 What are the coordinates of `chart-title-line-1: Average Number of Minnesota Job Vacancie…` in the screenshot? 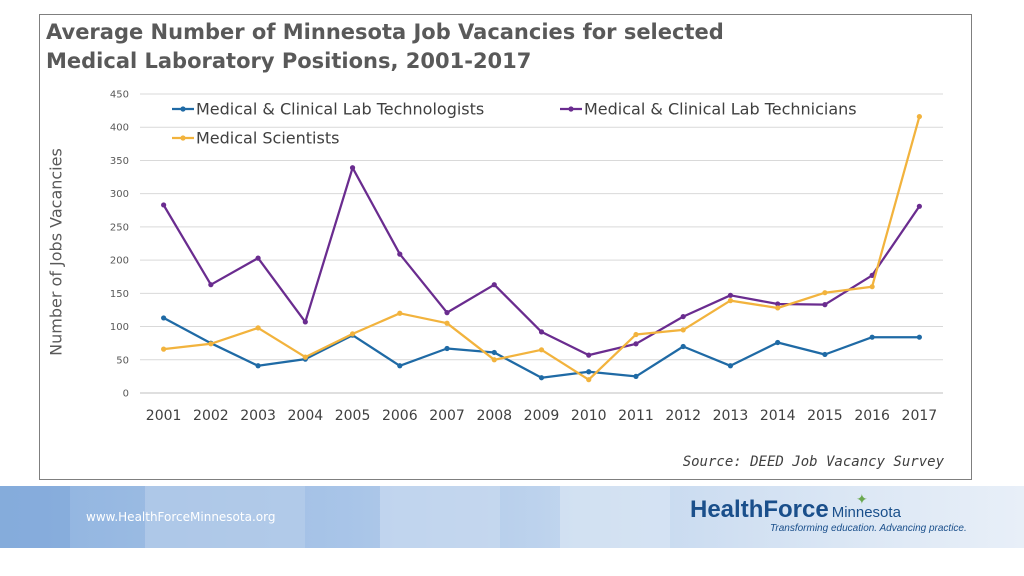 It's located at (385, 32).